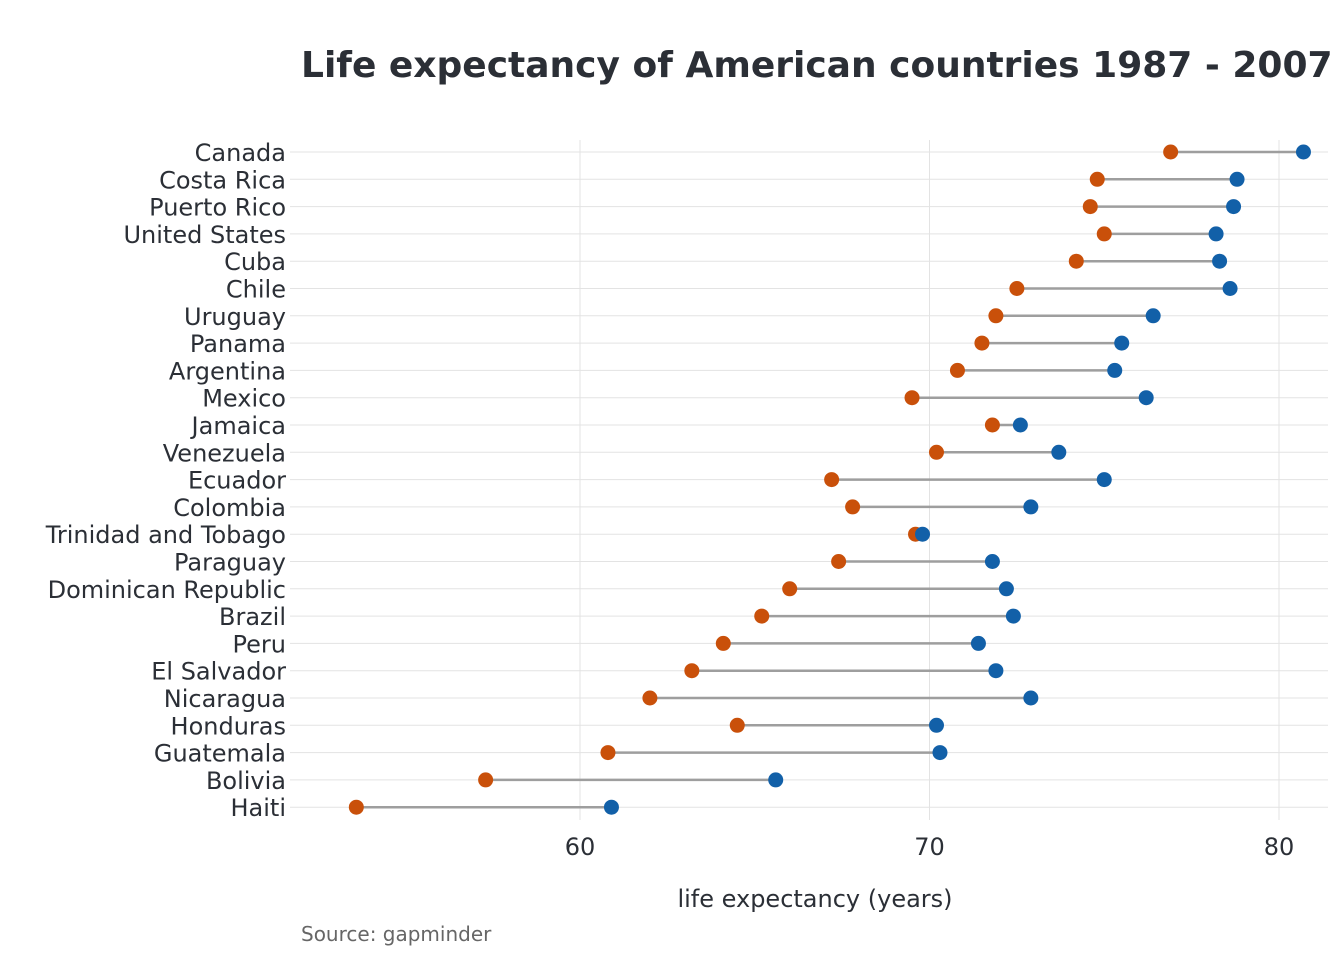 This screenshot has width=1344, height=960. What do you see at coordinates (220, 754) in the screenshot?
I see `category-label-guatemala: Guatemala` at bounding box center [220, 754].